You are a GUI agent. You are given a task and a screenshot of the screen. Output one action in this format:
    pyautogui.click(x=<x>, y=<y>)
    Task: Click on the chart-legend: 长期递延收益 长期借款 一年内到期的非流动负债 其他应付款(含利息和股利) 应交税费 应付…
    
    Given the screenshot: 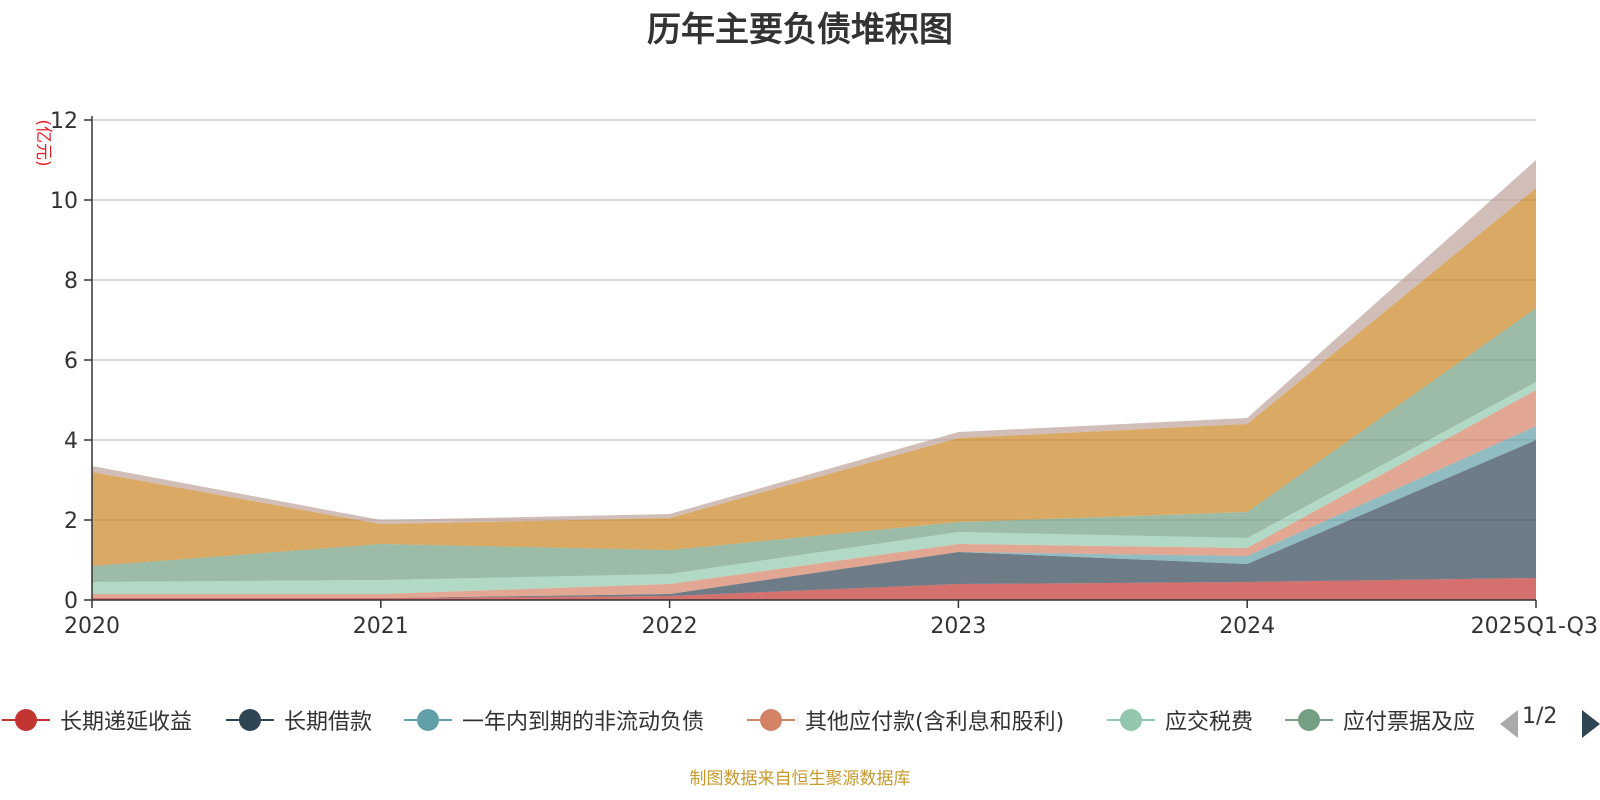 What is the action you would take?
    pyautogui.click(x=800, y=720)
    